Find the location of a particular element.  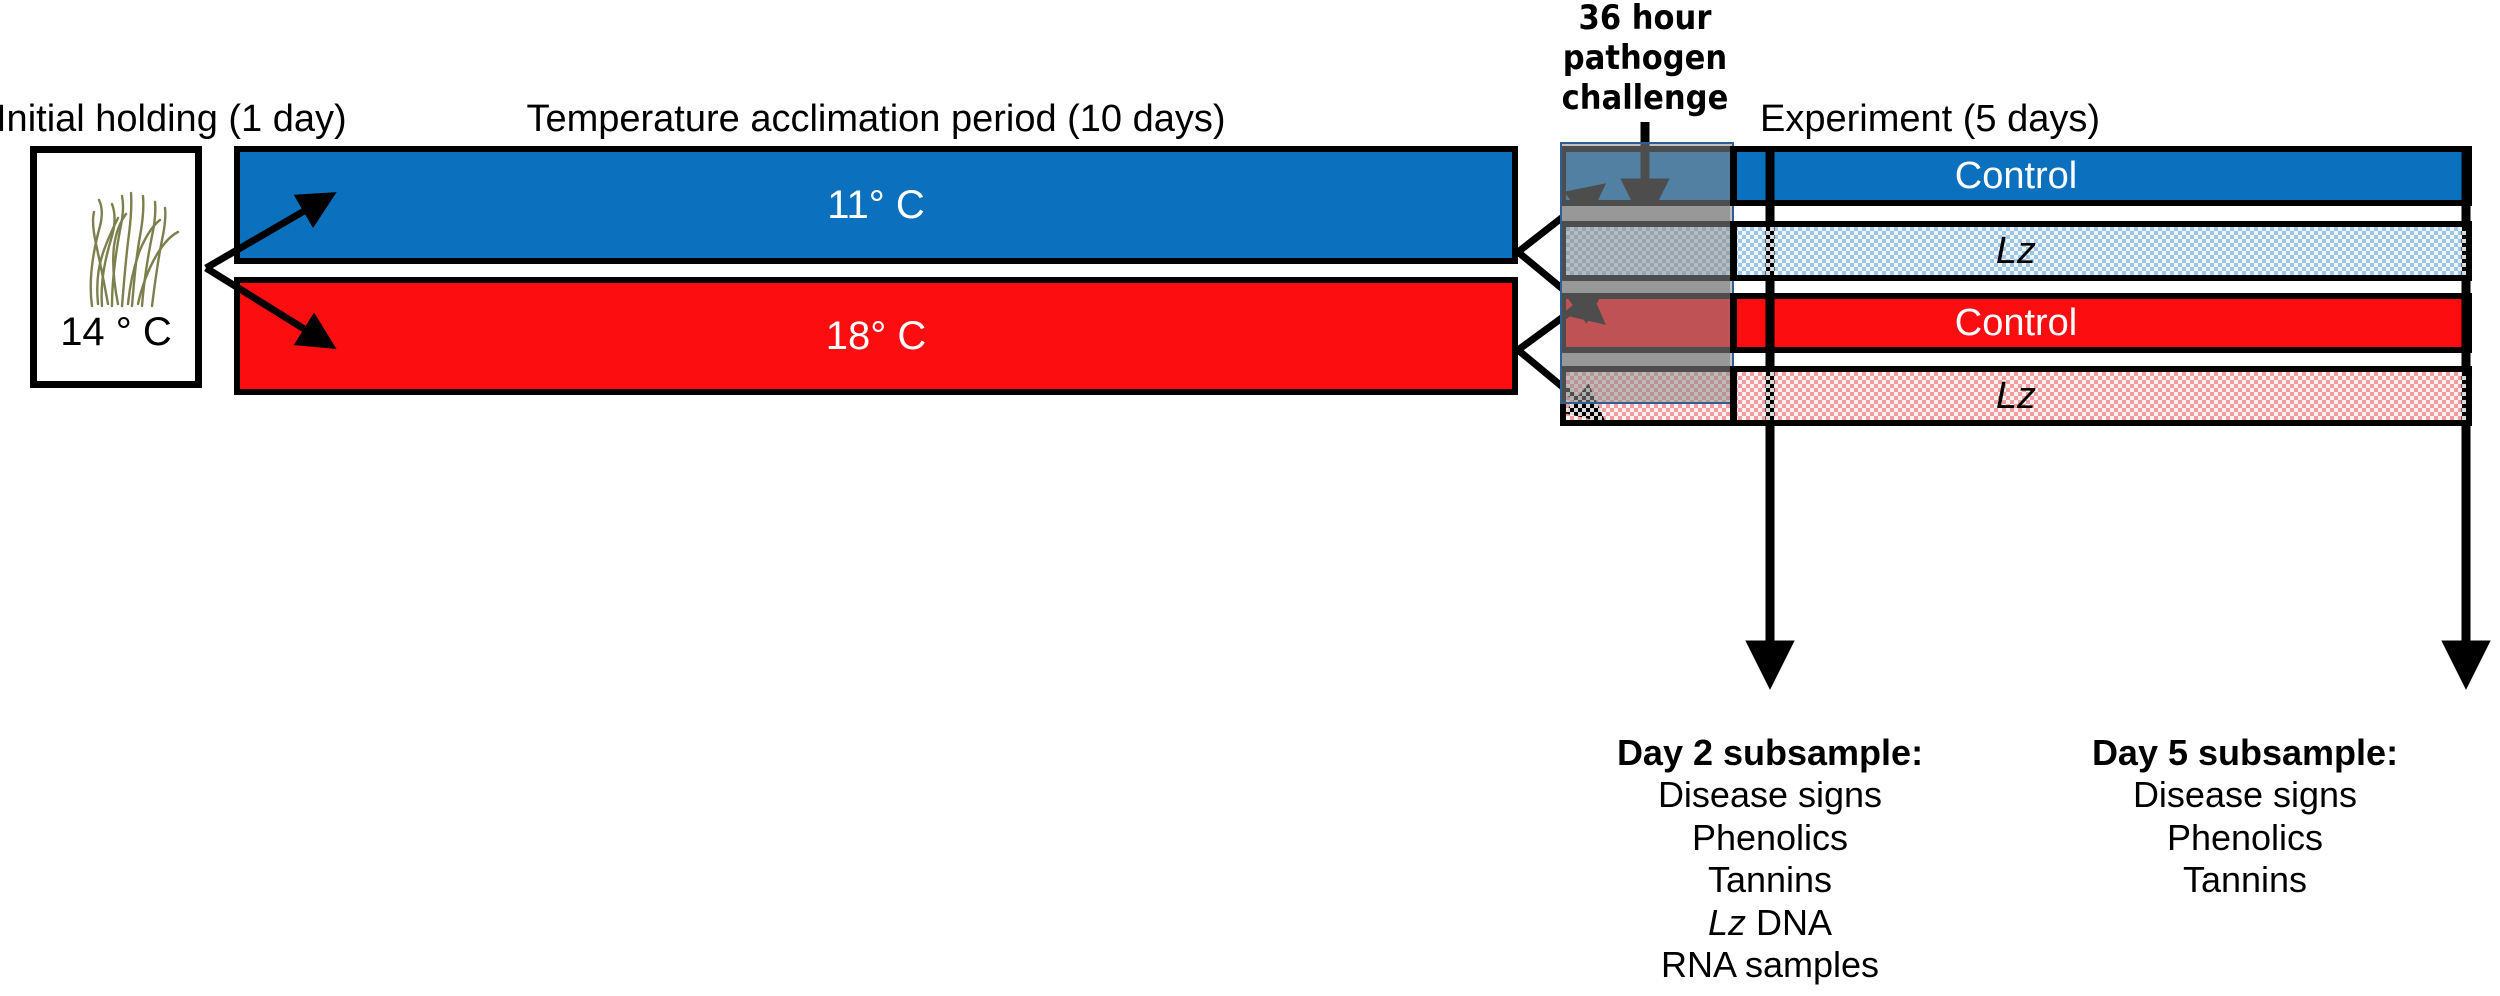

pathogen-challenge-label: 36 hour pathogen challenge is located at coordinates (1645, 59).